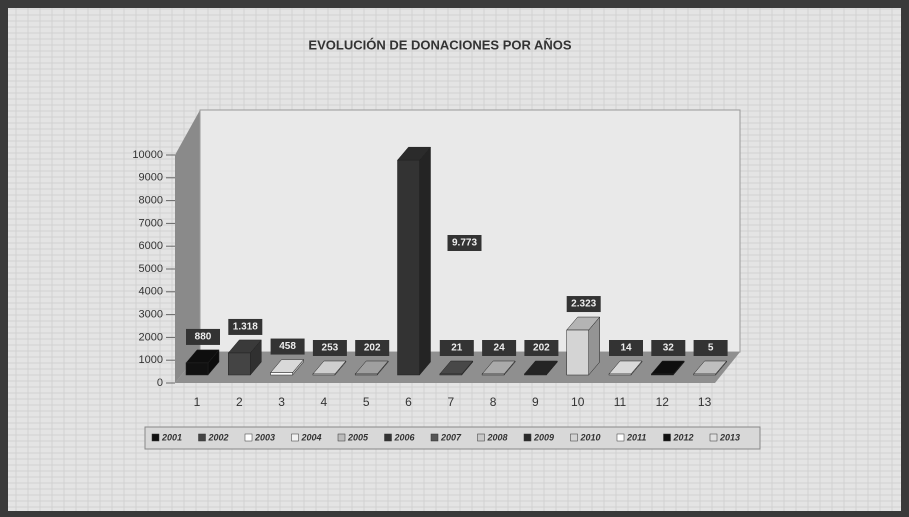 The height and width of the screenshot is (517, 909). What do you see at coordinates (187, 246) in the screenshot?
I see `left-wall` at bounding box center [187, 246].